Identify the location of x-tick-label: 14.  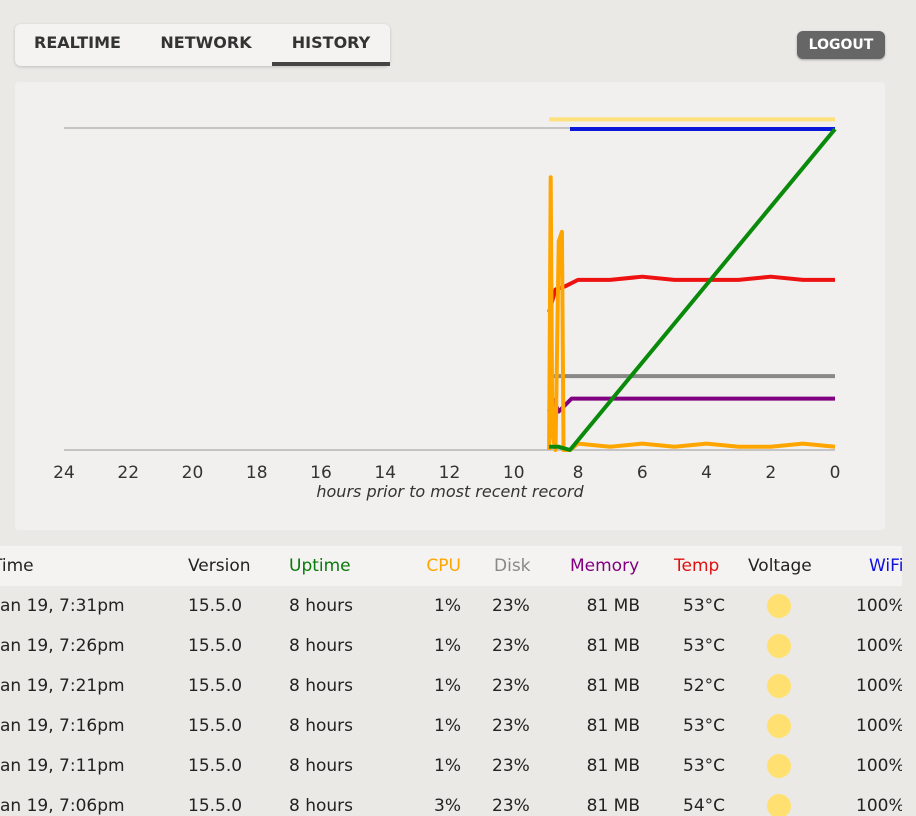
(385, 473).